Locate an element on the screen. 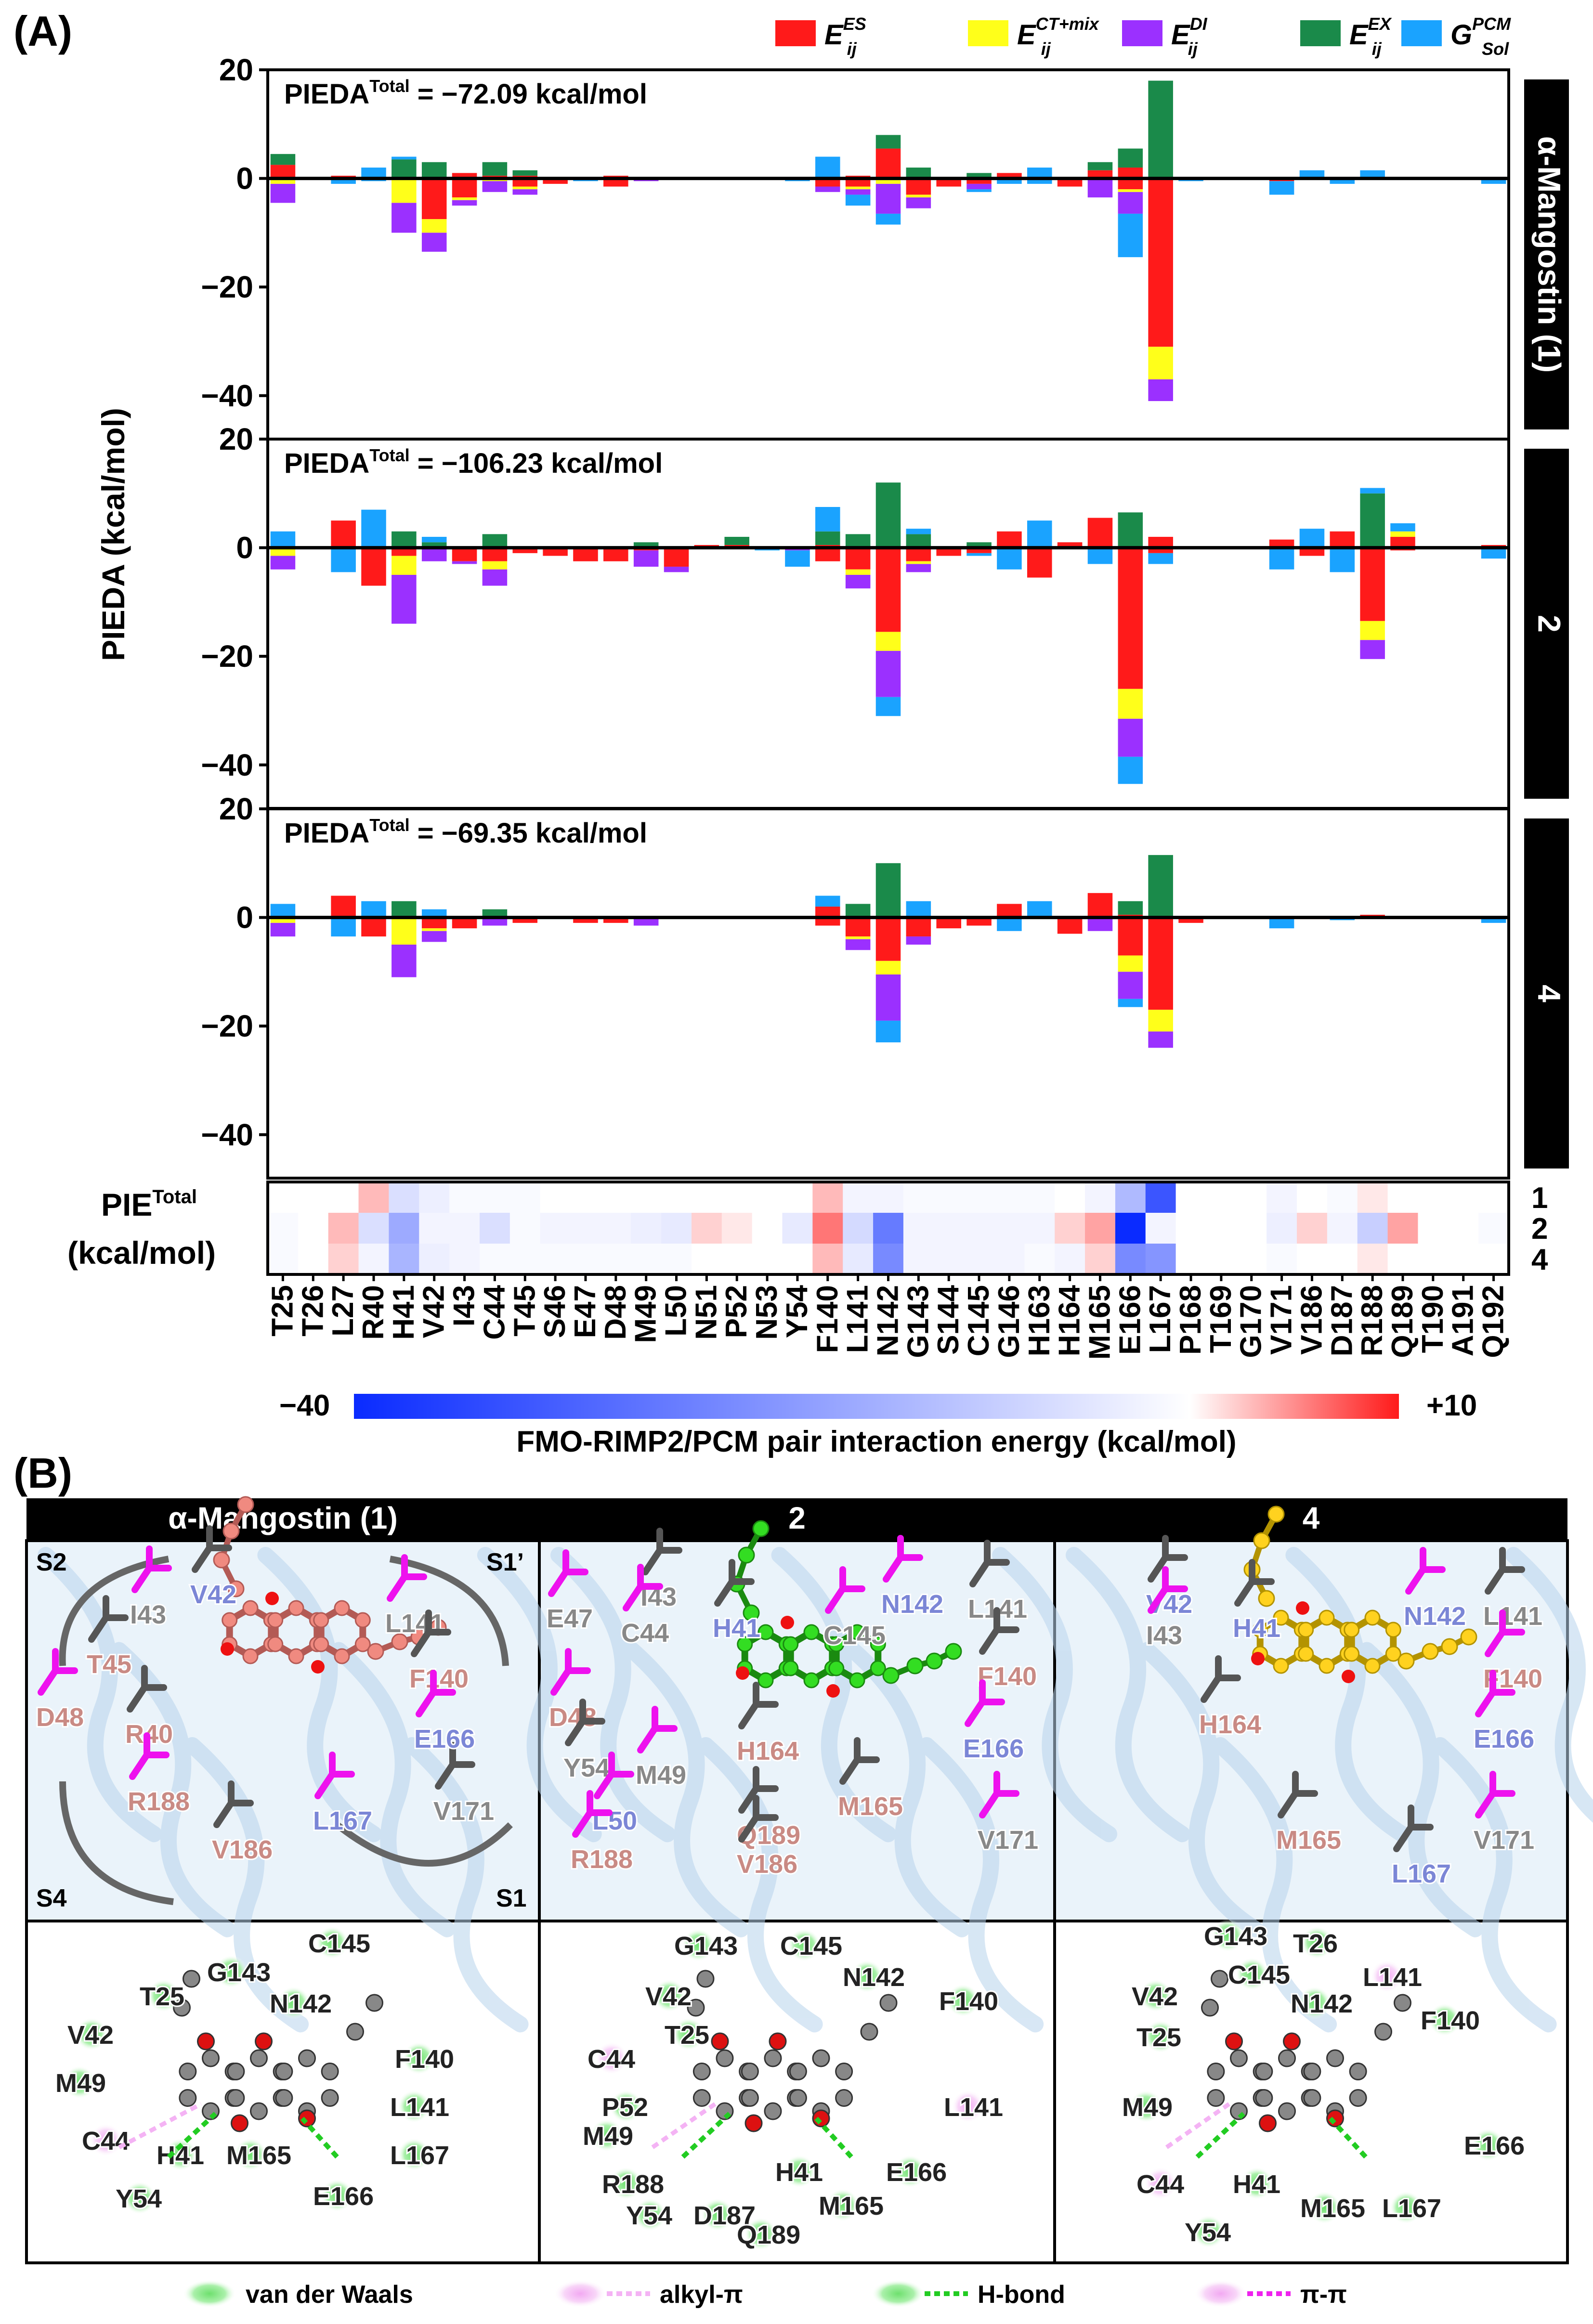 The width and height of the screenshot is (1593, 2324). bar-R40-es is located at coordinates (373, 927).